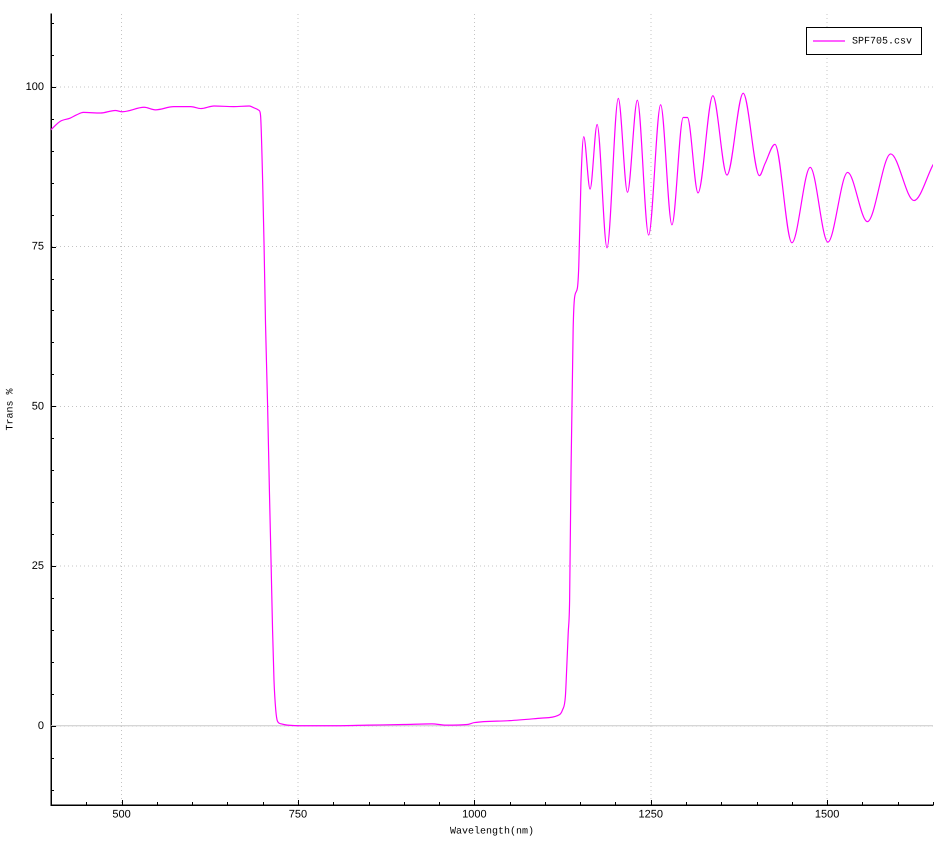  I want to click on y-tick-label: 25, so click(38, 566).